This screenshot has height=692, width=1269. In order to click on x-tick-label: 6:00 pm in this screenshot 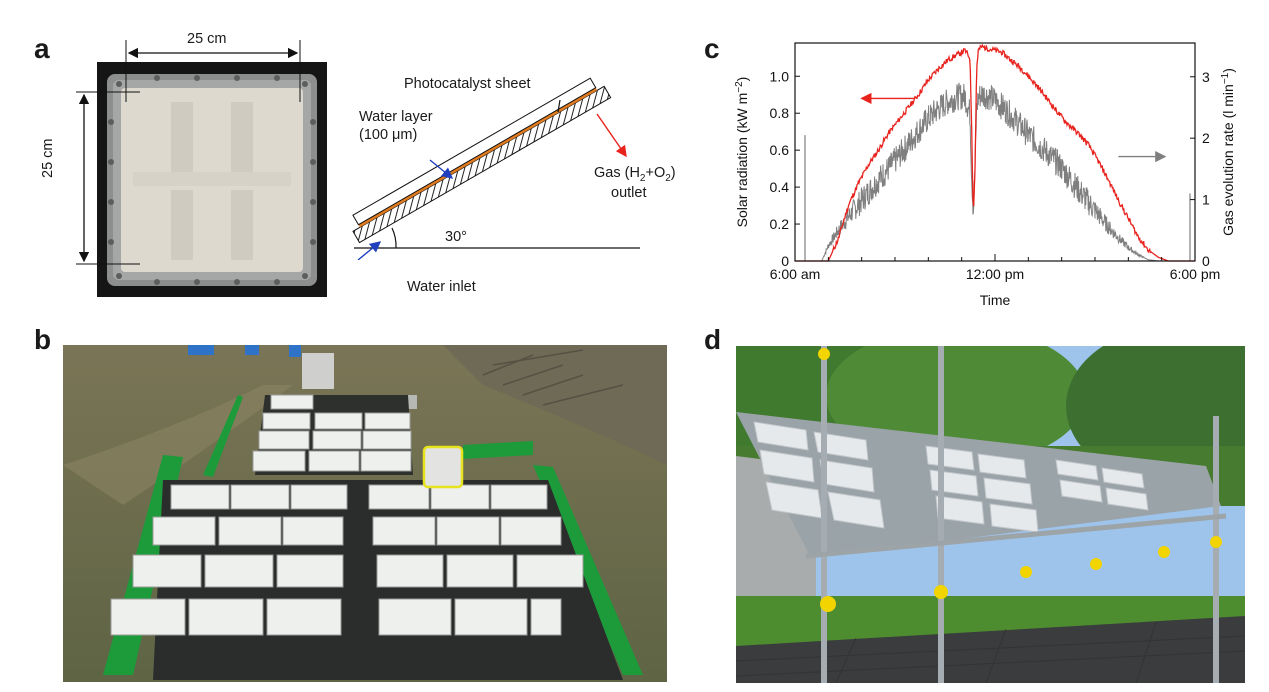, I will do `click(1195, 274)`.